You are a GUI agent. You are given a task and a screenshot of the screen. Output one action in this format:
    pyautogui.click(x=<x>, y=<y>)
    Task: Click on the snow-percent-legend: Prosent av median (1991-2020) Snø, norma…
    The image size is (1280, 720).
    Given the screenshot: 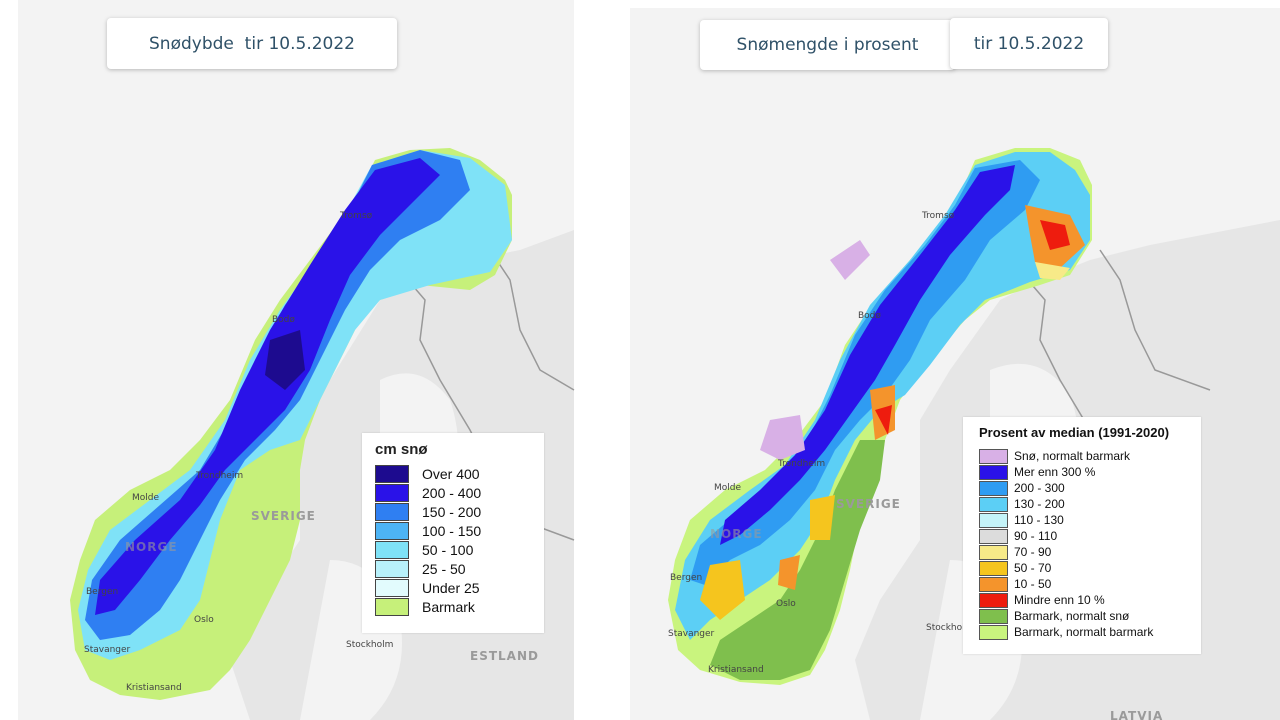 What is the action you would take?
    pyautogui.click(x=1082, y=535)
    